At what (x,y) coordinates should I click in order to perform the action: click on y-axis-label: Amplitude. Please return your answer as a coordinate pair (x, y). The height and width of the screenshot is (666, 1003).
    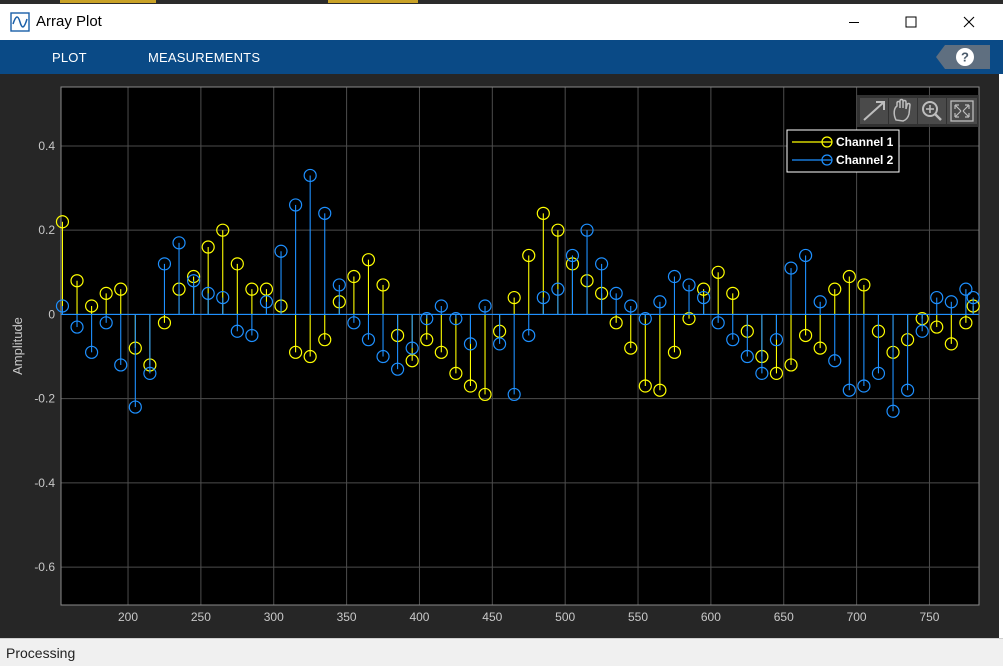
    Looking at the image, I should click on (17, 346).